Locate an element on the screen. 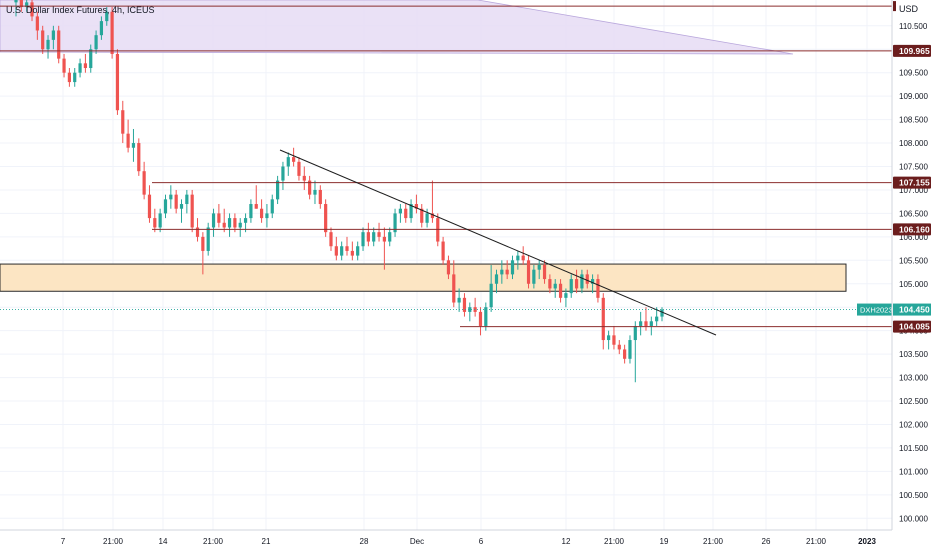 The width and height of the screenshot is (932, 555). symbol-title: U.S. Dollar Index Futures, 4h, ICEUS is located at coordinates (80, 10).